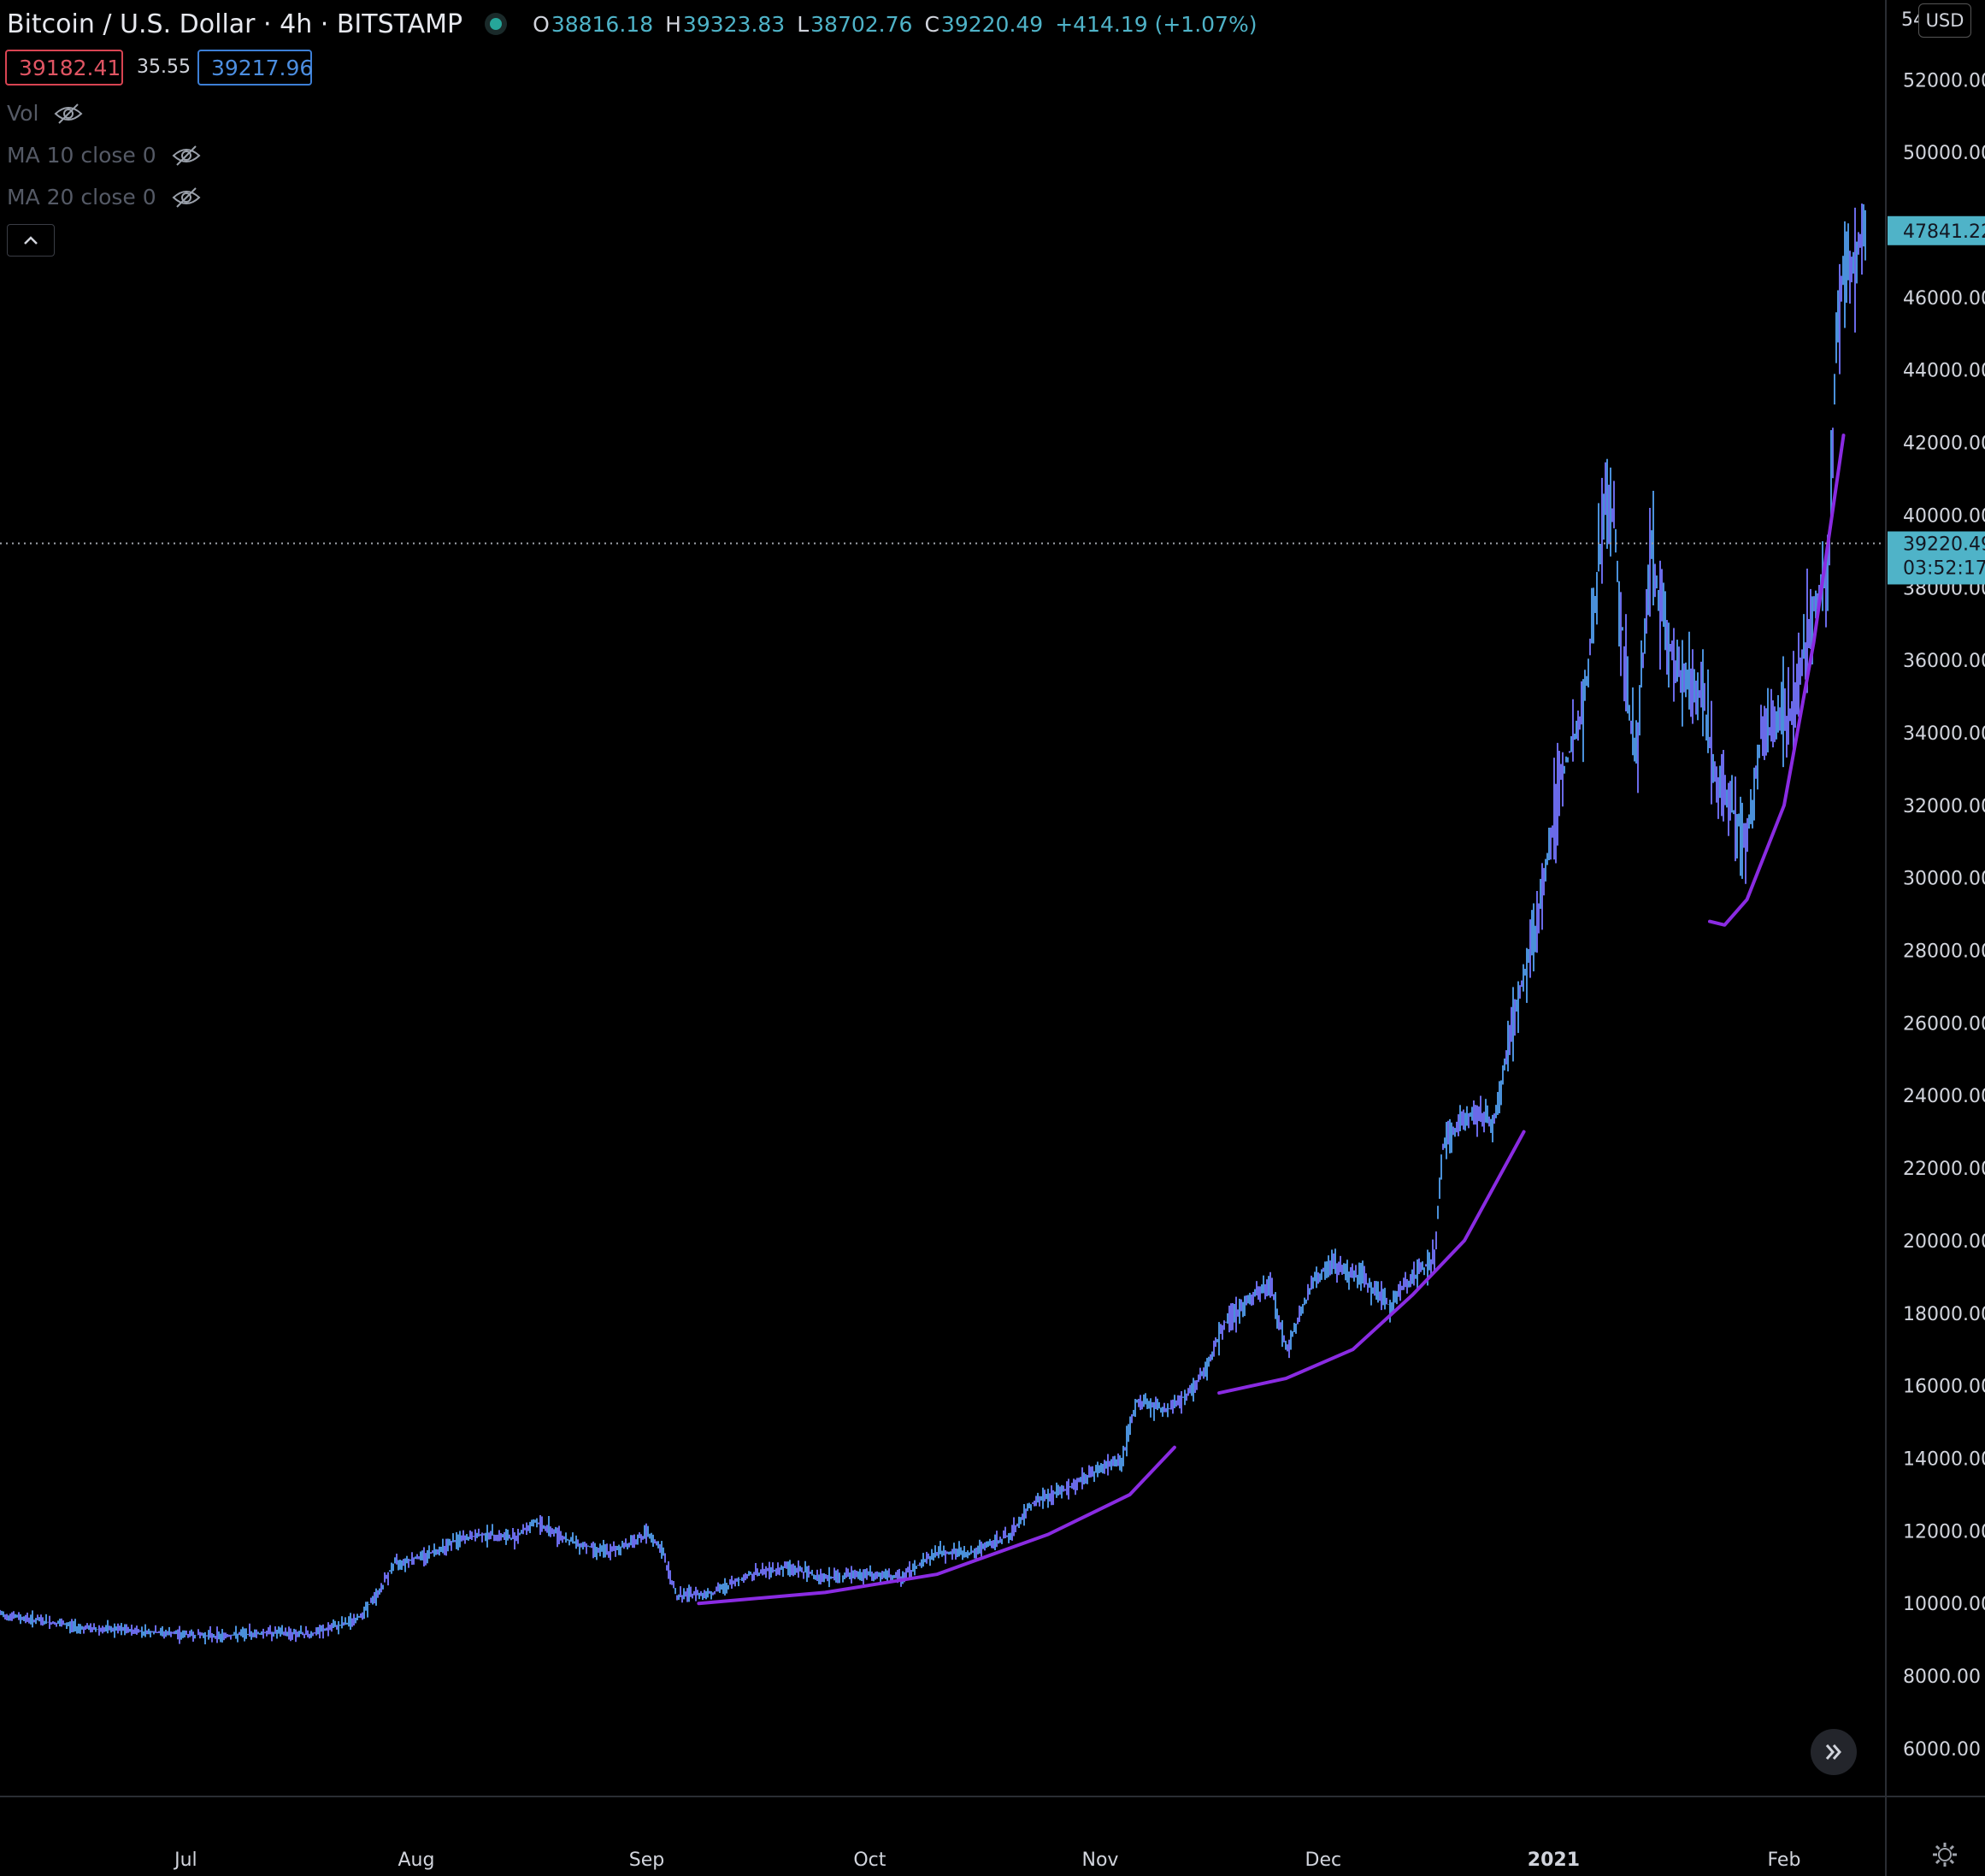 The height and width of the screenshot is (1876, 1985). Describe the element at coordinates (1156, 24) in the screenshot. I see `price-change: +414.19 (+1.07%)` at that location.